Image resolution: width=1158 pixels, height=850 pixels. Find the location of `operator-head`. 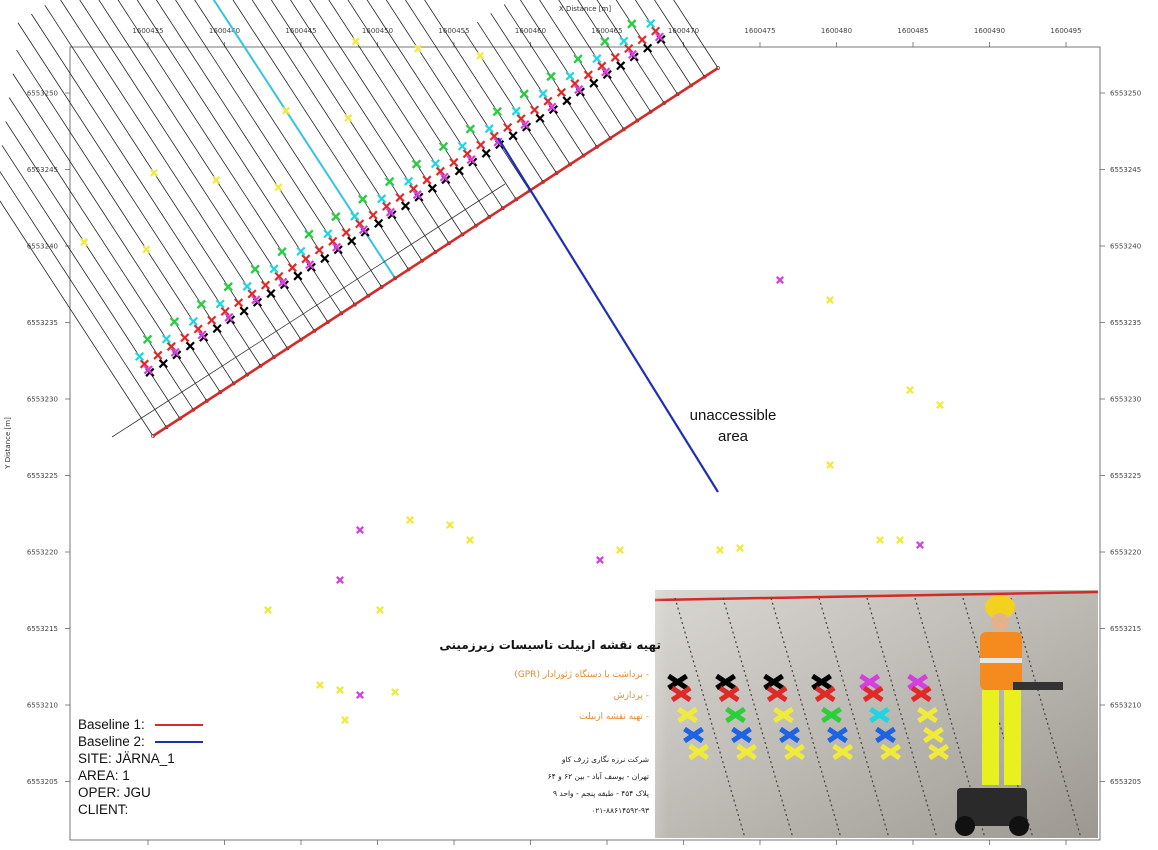

operator-head is located at coordinates (1000, 622).